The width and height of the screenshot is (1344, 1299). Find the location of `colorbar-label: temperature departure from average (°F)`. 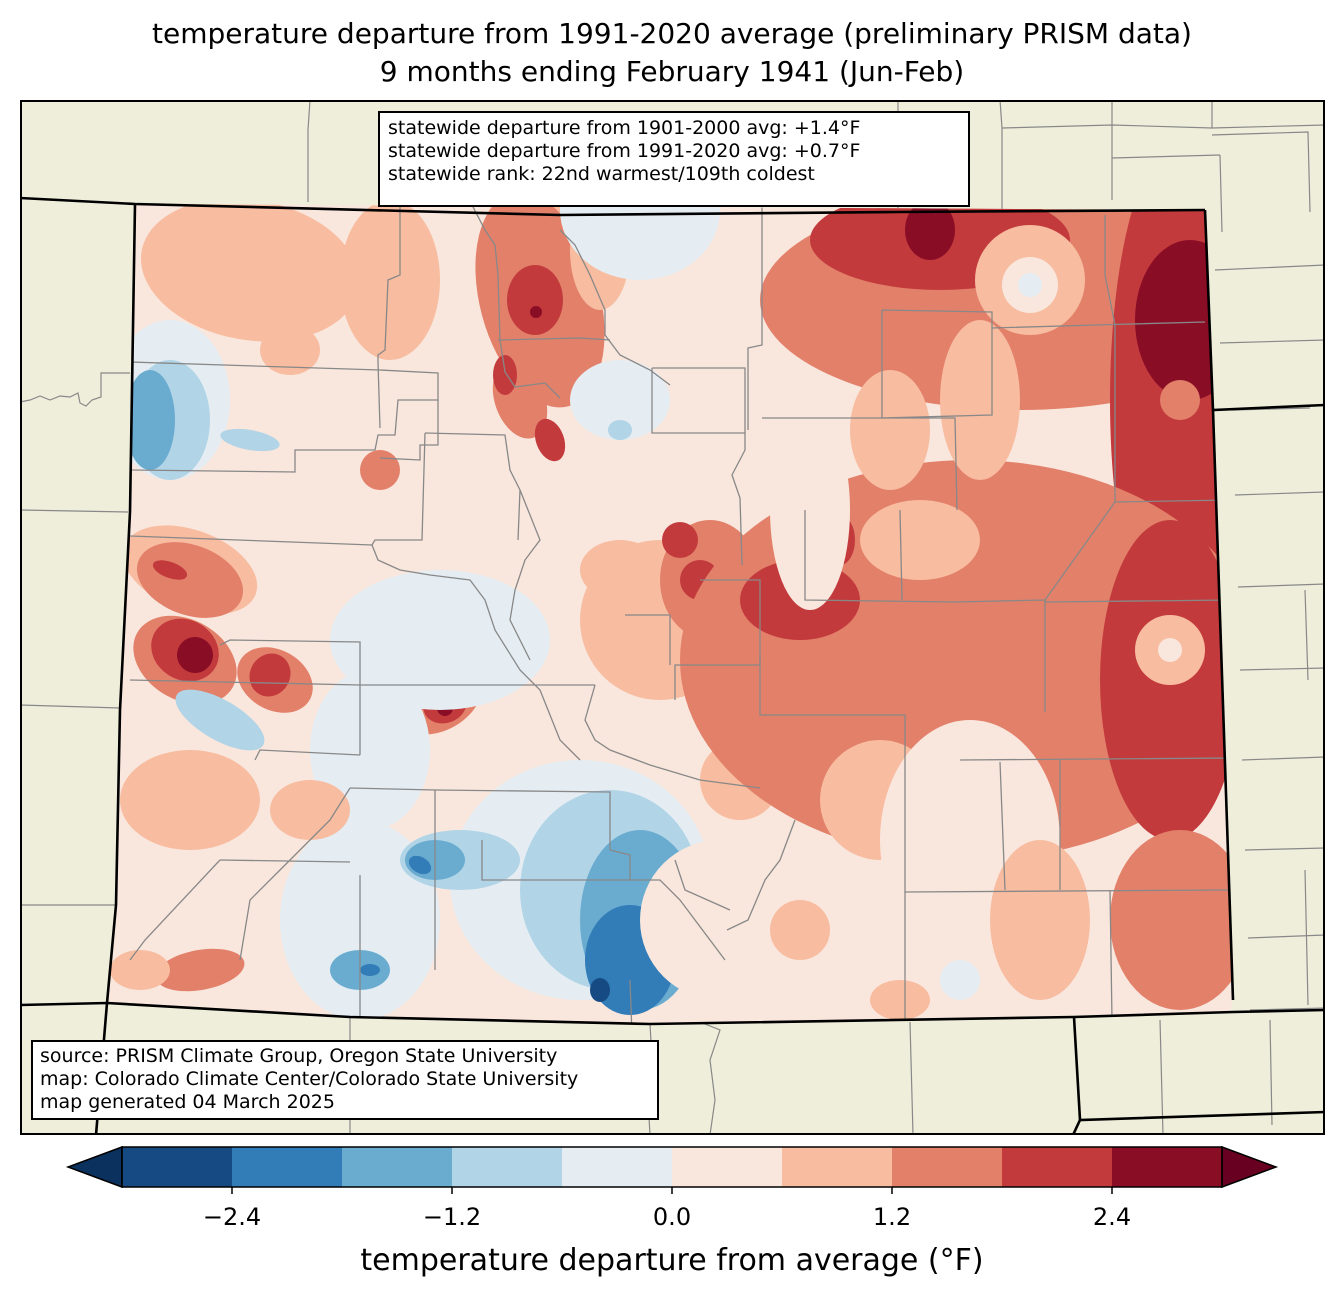

colorbar-label: temperature departure from average (°F) is located at coordinates (672, 1260).